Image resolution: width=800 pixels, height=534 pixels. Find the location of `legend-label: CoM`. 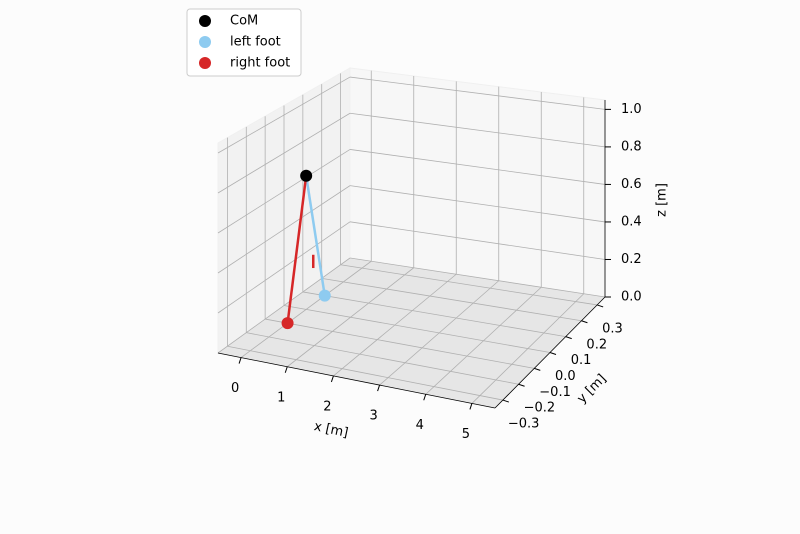

legend-label: CoM is located at coordinates (244, 21).